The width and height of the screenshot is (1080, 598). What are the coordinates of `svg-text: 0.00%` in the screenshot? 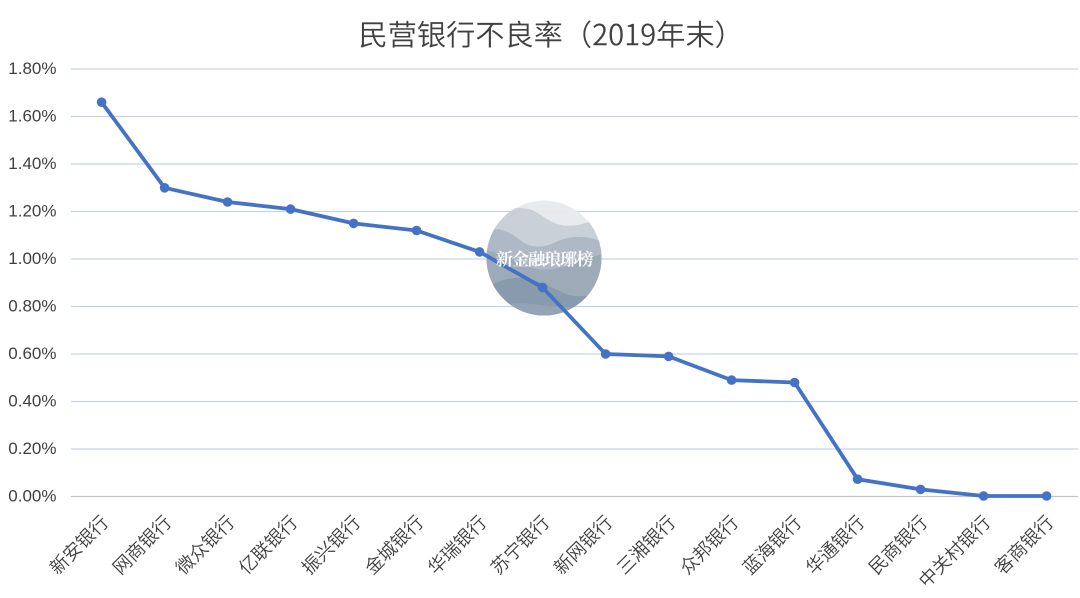 It's located at (32, 496).